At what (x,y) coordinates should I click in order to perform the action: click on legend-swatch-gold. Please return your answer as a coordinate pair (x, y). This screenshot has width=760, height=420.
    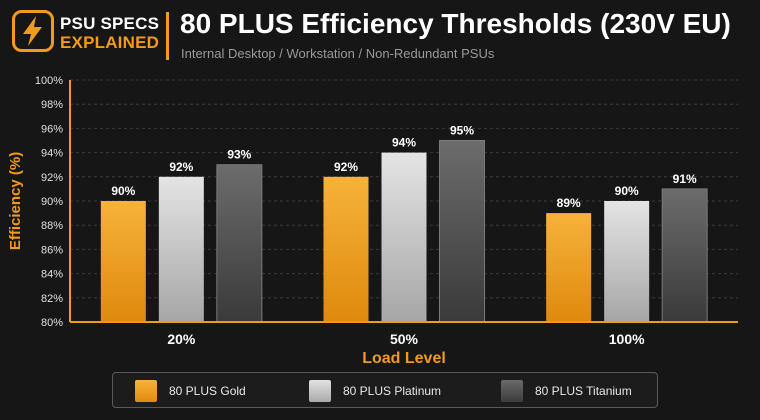
    Looking at the image, I should click on (146, 391).